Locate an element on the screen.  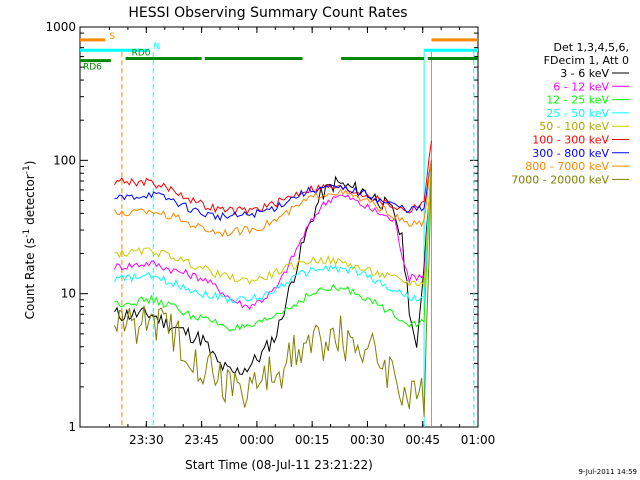
chart-title: HESSI Observing Summary Count Rates is located at coordinates (267, 13).